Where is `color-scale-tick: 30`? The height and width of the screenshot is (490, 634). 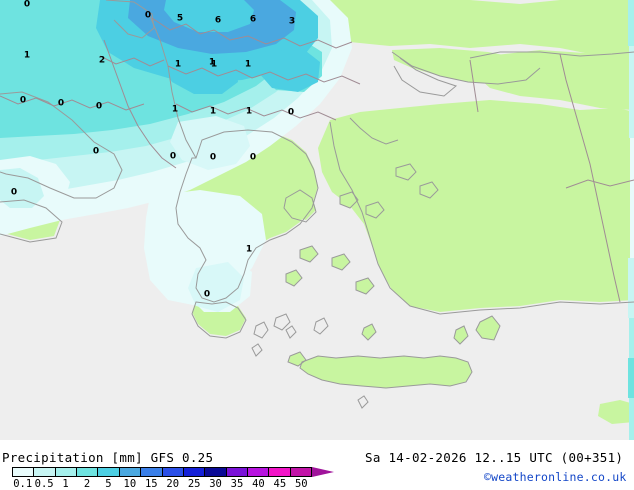 color-scale-tick: 30 is located at coordinates (215, 484).